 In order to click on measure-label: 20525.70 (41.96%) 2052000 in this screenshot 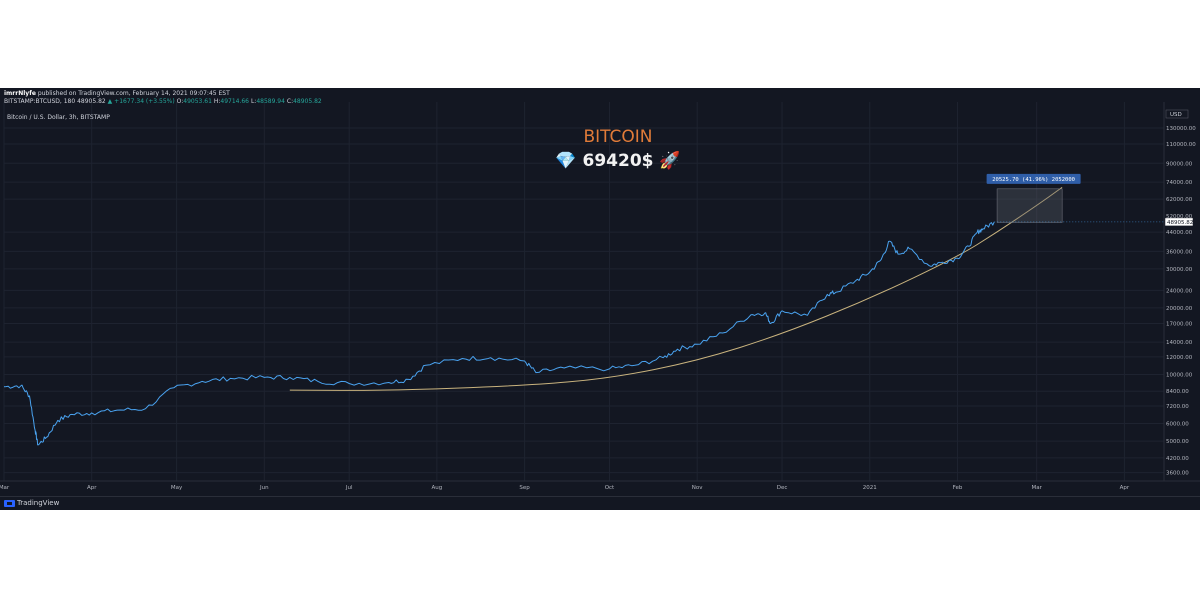, I will do `click(1033, 180)`.